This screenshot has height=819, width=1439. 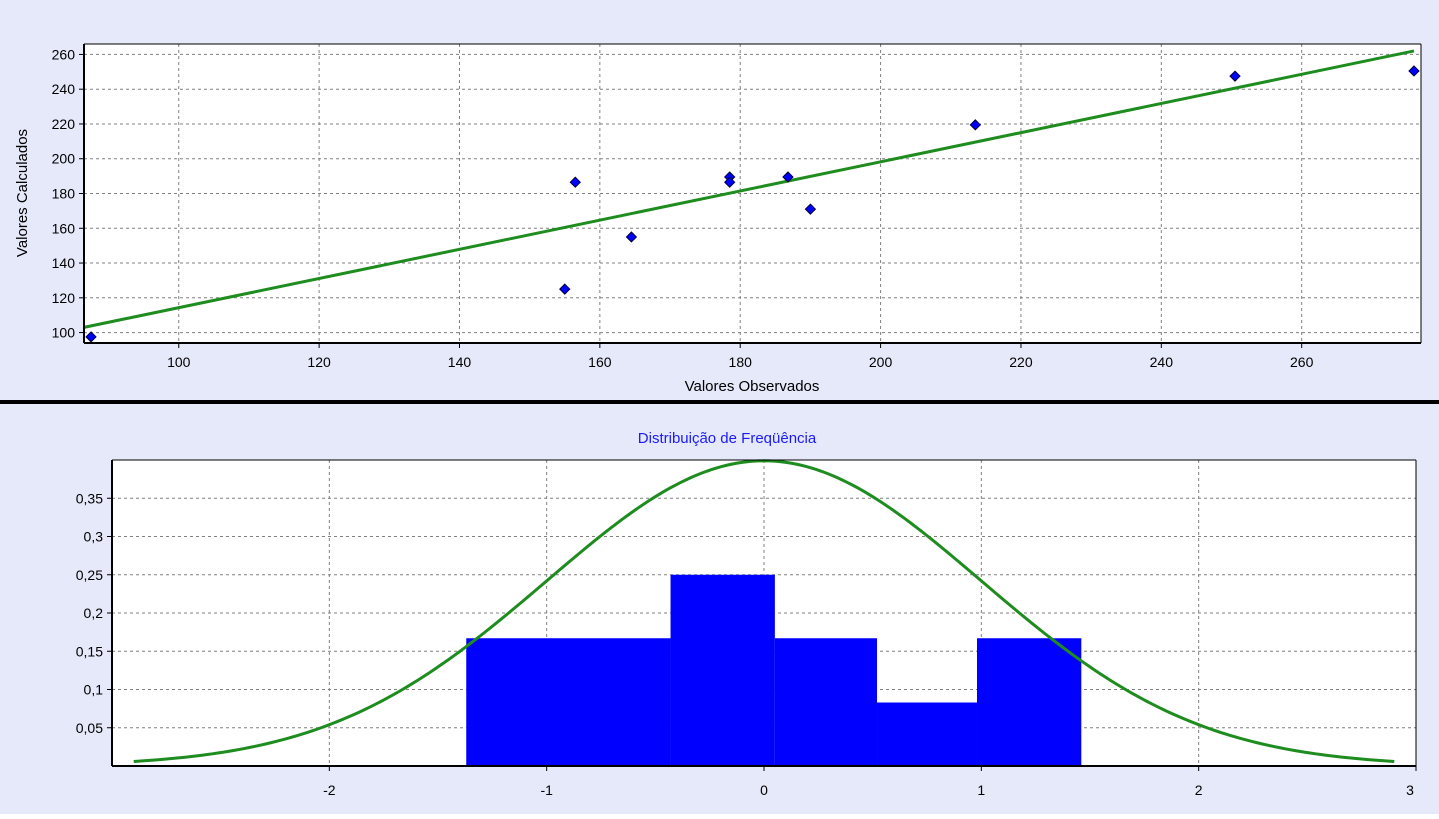 I want to click on scatter-y-tick-label: 180, so click(x=64, y=194).